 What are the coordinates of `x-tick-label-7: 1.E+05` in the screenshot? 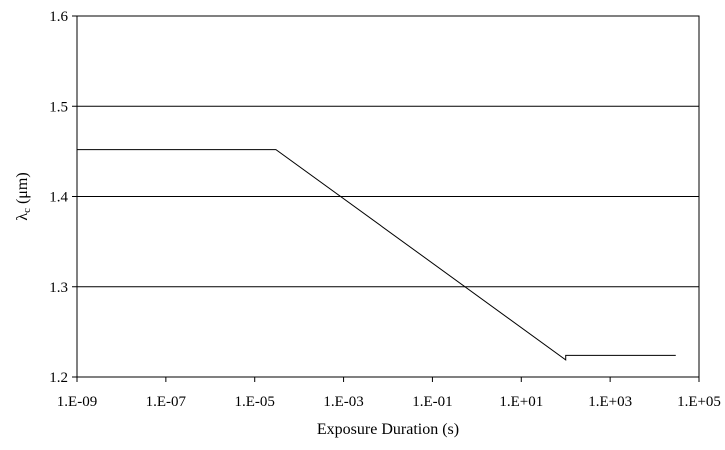 It's located at (699, 402).